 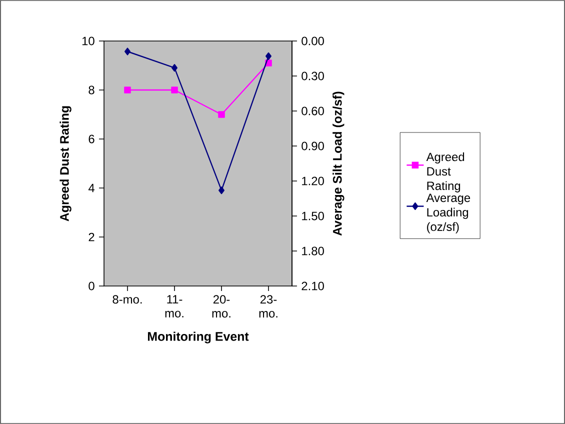 What do you see at coordinates (91, 188) in the screenshot?
I see `y-tick-label: 4` at bounding box center [91, 188].